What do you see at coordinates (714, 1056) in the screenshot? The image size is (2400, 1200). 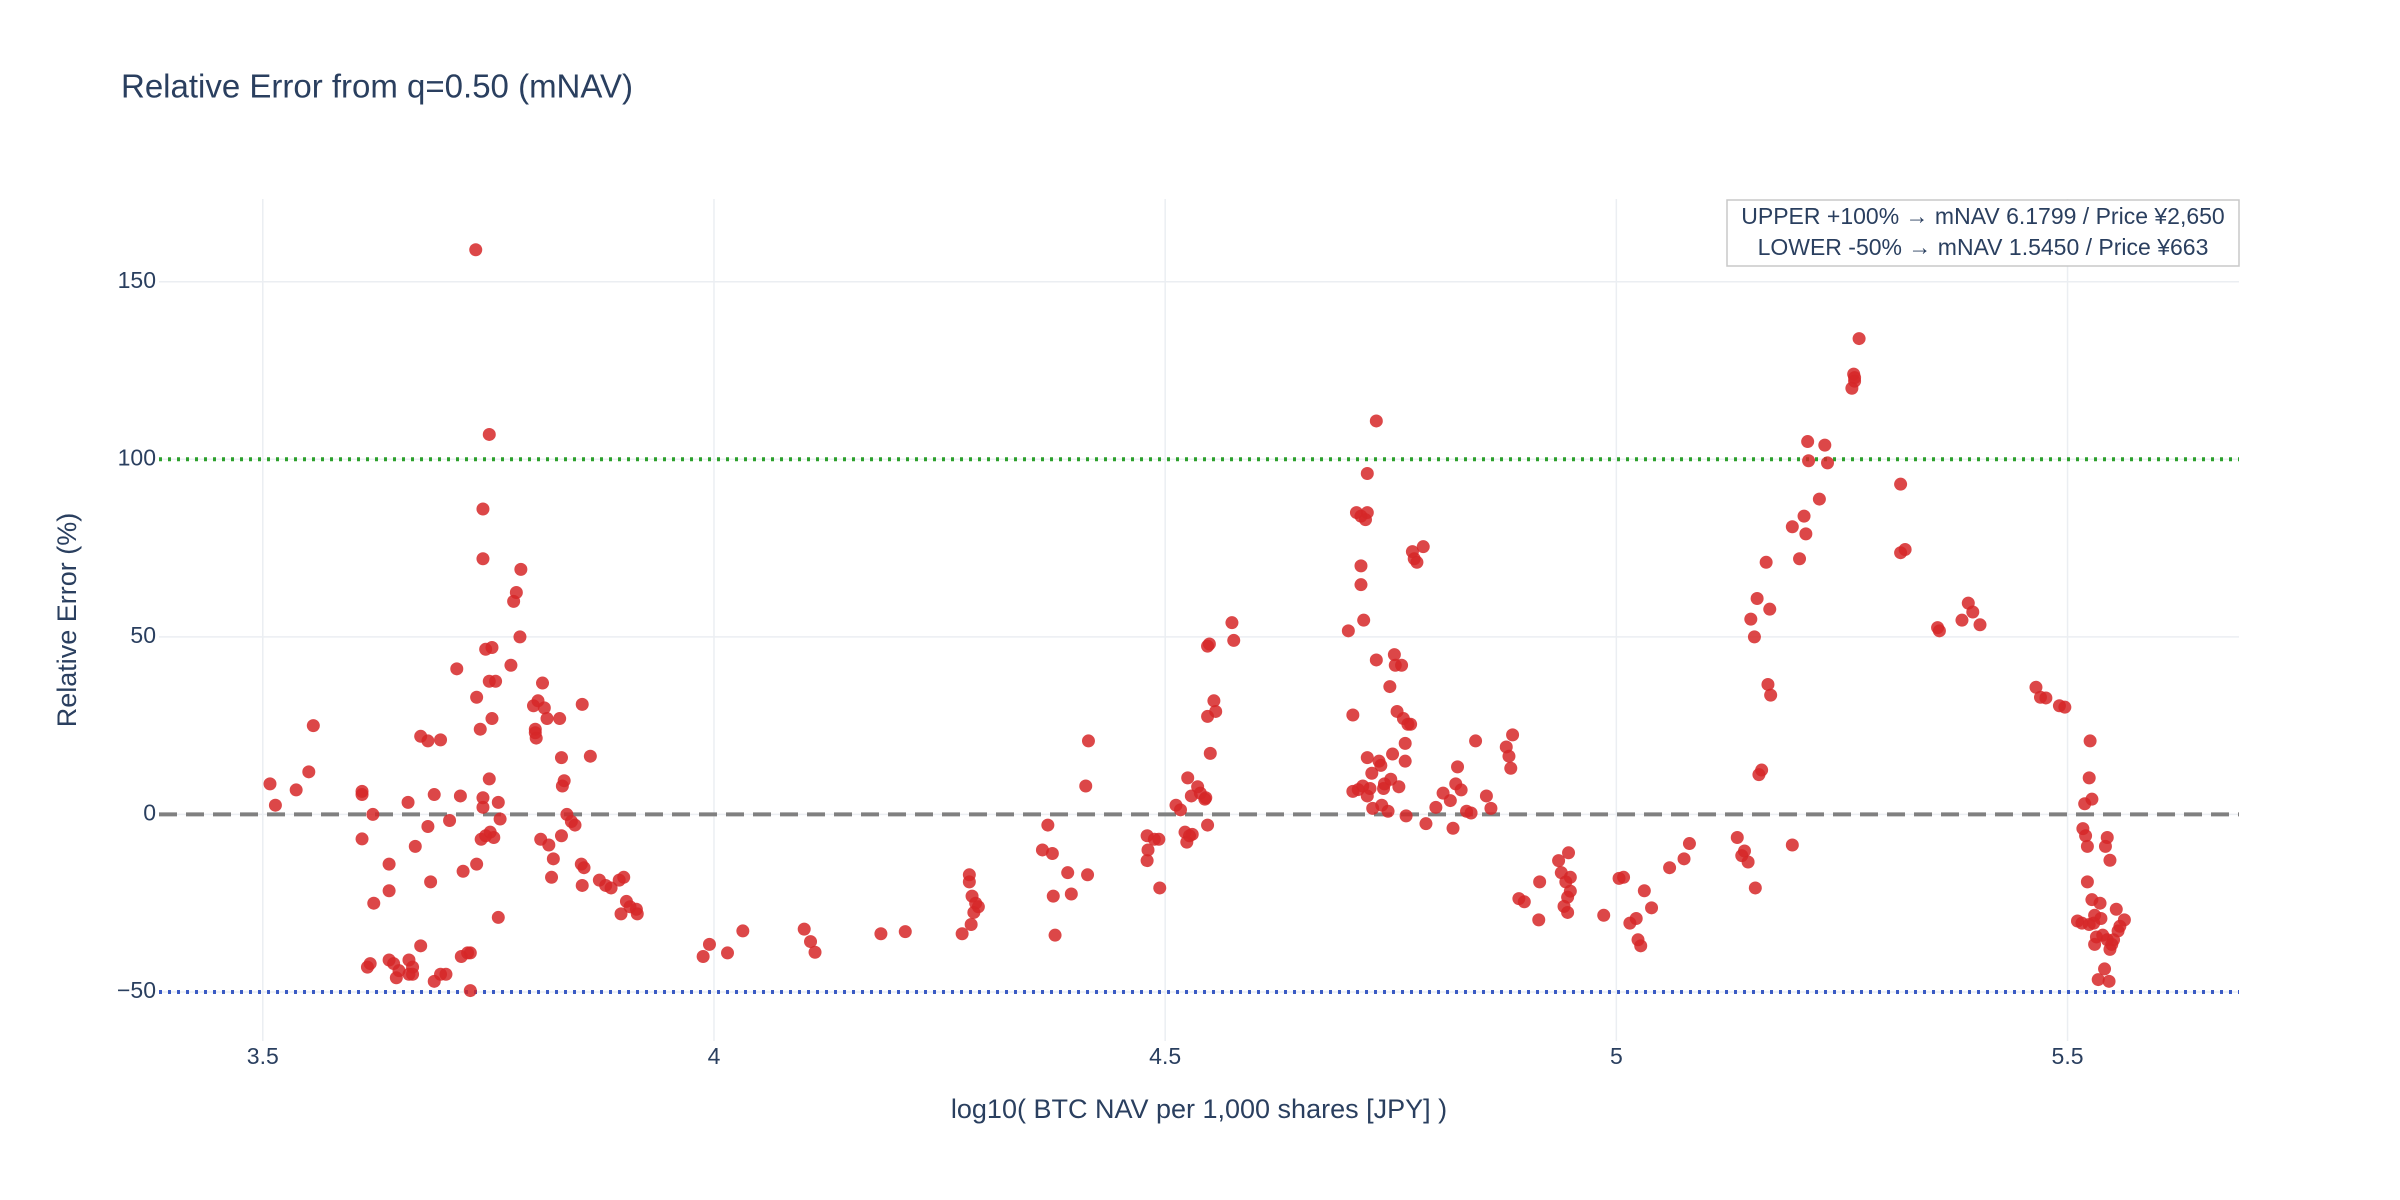 I see `x-tick-label: 4` at bounding box center [714, 1056].